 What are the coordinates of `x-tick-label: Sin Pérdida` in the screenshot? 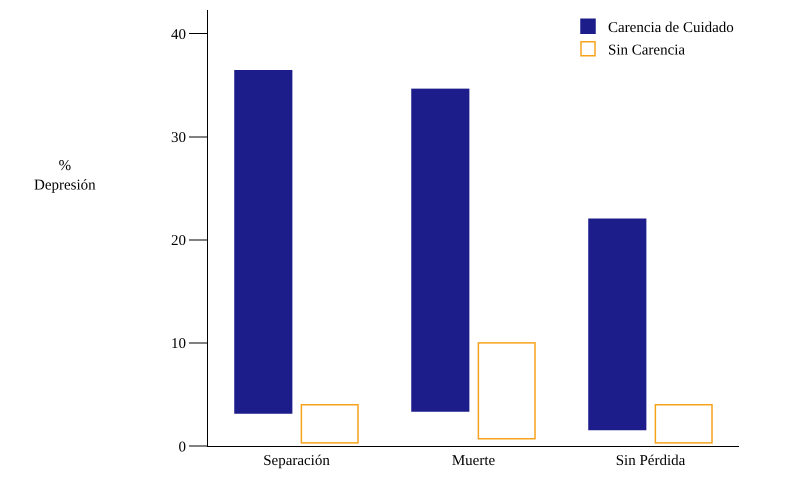 It's located at (651, 461).